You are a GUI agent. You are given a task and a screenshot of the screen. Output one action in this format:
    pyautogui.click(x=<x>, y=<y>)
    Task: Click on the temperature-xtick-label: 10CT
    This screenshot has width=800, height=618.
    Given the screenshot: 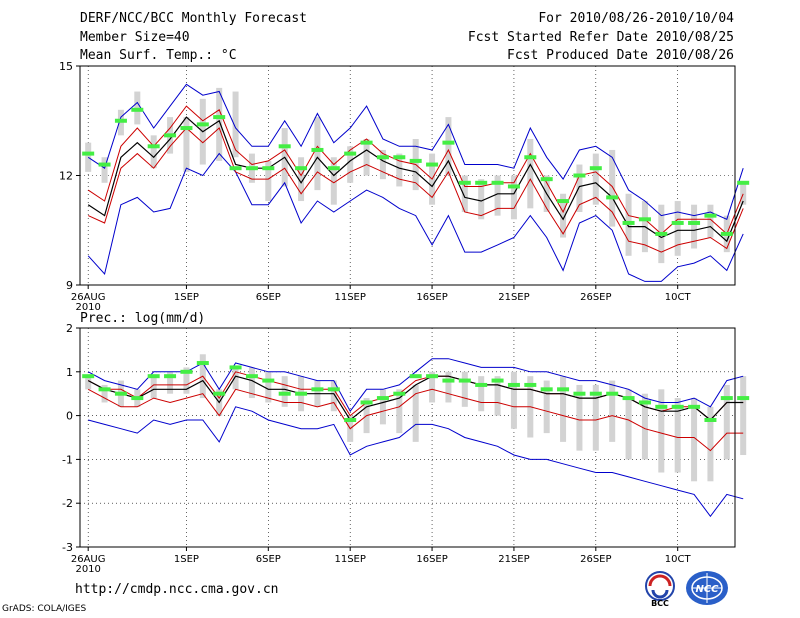 What is the action you would take?
    pyautogui.click(x=678, y=297)
    